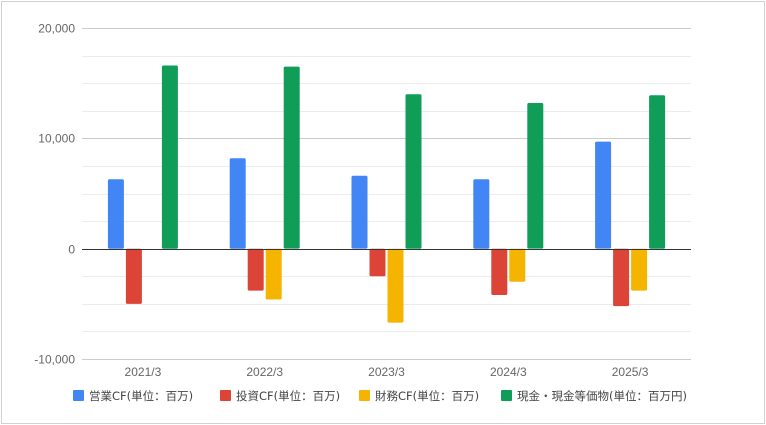 The image size is (766, 425). Describe the element at coordinates (288, 396) in the screenshot. I see `legend-label: 投資CF(単位：百万)` at that location.